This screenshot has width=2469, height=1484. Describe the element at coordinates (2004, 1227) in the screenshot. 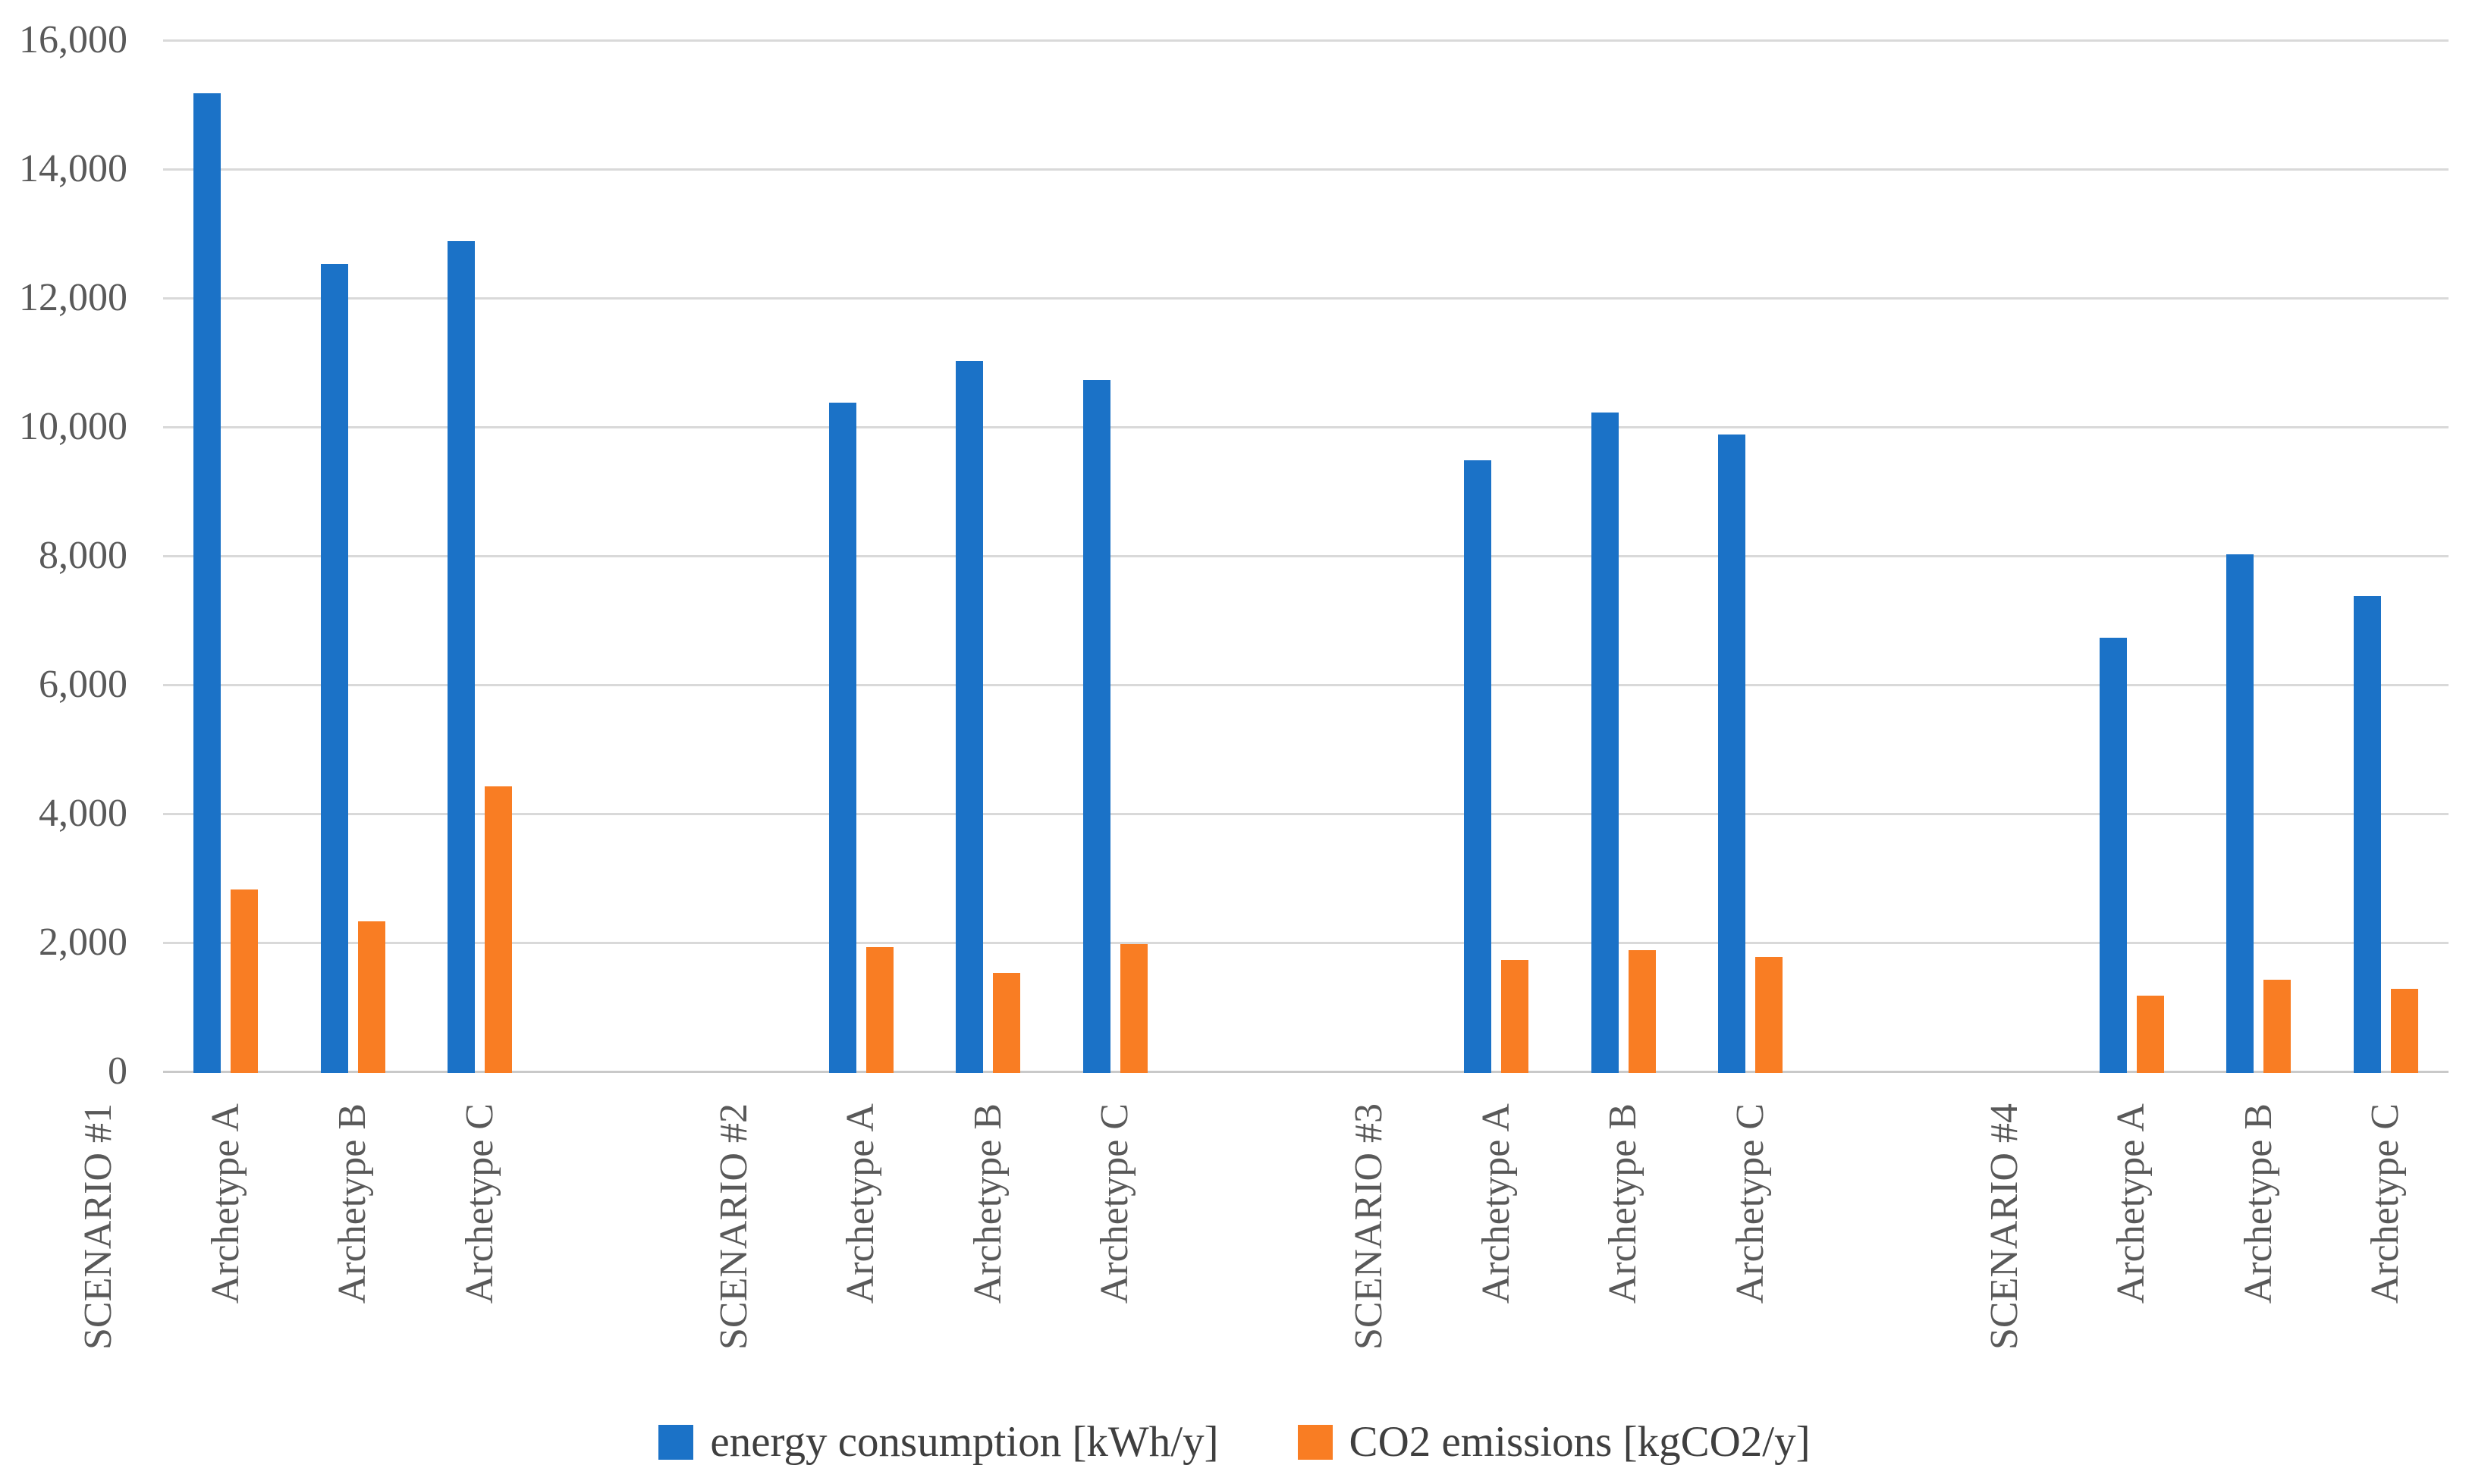

I see `x-label-scenario: SCENARIO #4` at that location.